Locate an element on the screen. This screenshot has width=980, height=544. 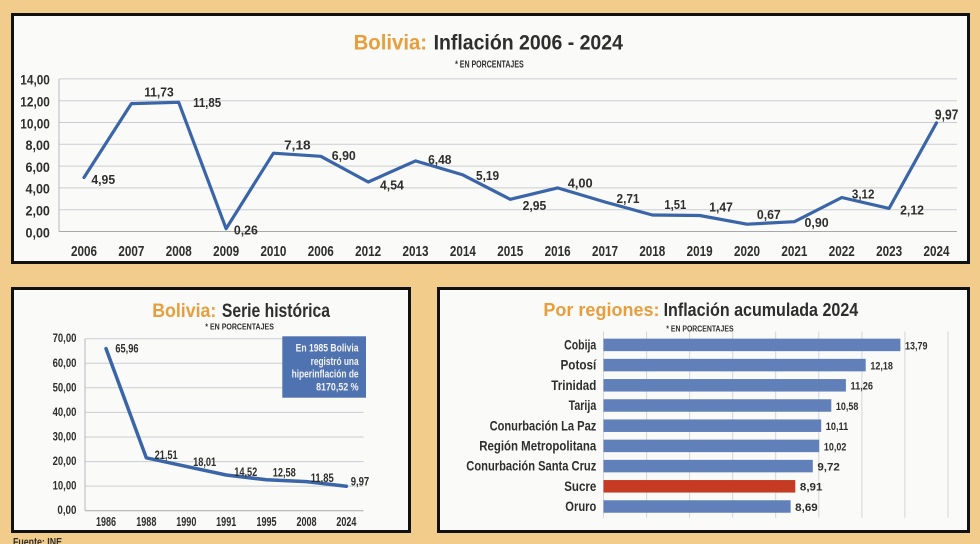
svg-text: 2014 is located at coordinates (463, 252).